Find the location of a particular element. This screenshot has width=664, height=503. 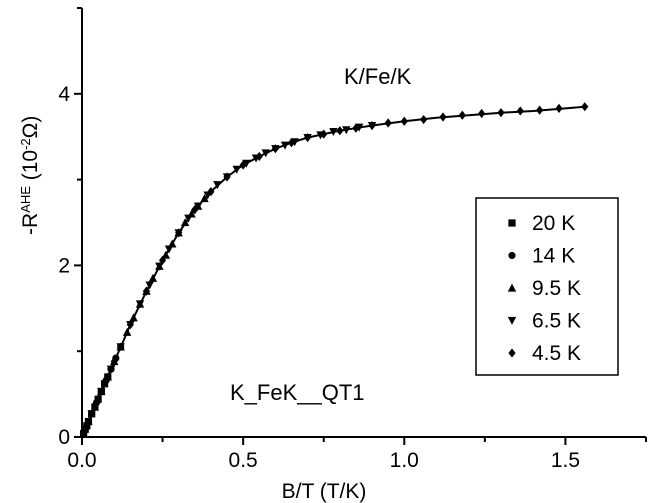

legend-item: 20 K is located at coordinates (541, 223).